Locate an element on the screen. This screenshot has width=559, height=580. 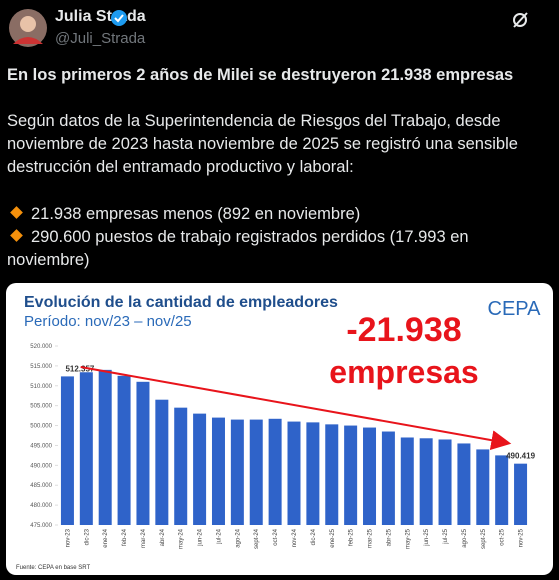
logo: CEPA is located at coordinates (515, 309).